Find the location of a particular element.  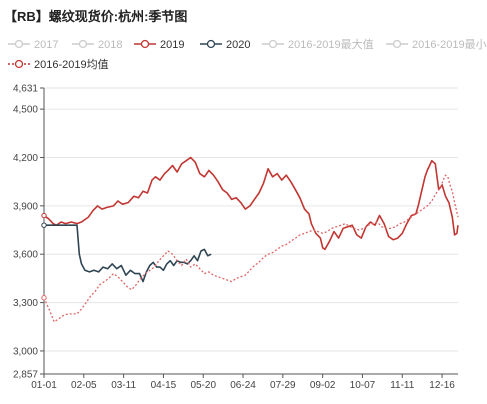

x-tick-label-4: 05-20 is located at coordinates (203, 385).